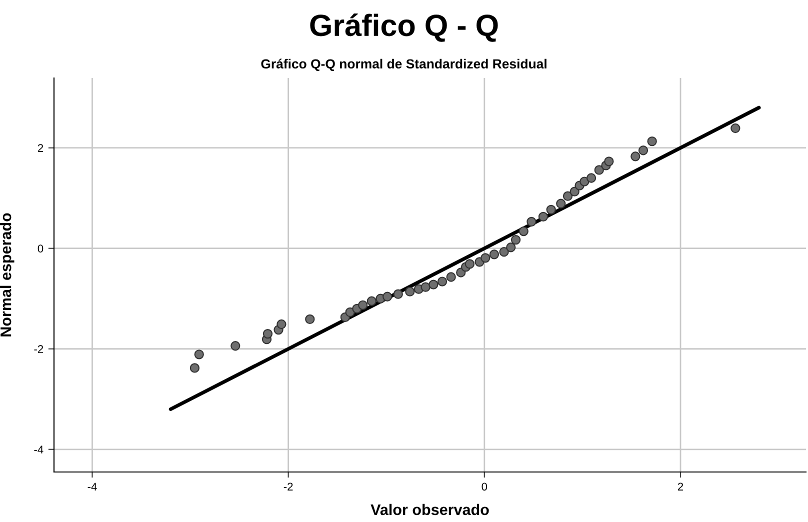  Describe the element at coordinates (485, 486) in the screenshot. I see `x-tick-label: 0` at that location.